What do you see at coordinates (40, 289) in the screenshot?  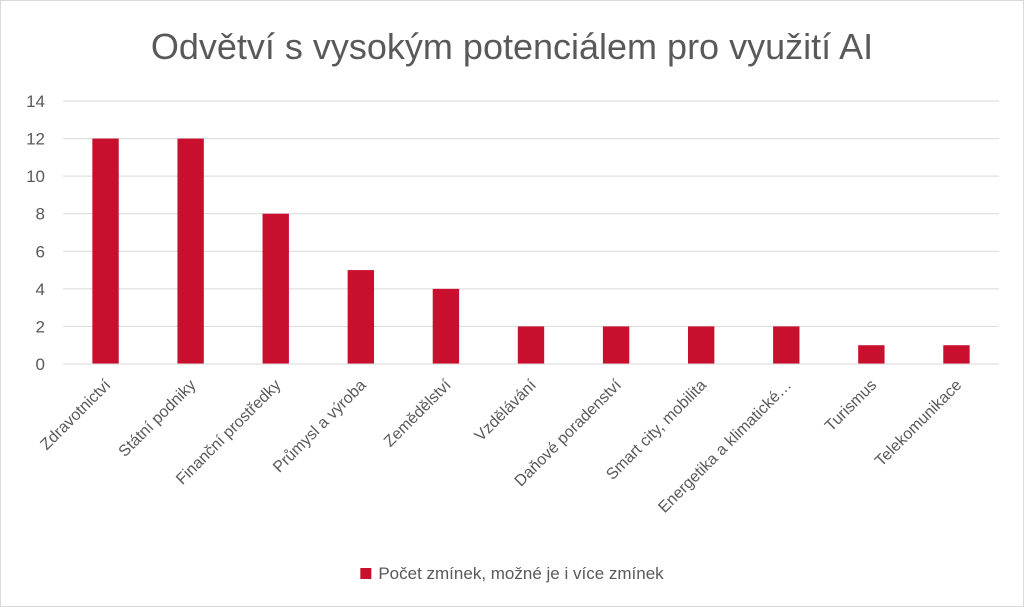 I see `y-tick-label: 4` at bounding box center [40, 289].